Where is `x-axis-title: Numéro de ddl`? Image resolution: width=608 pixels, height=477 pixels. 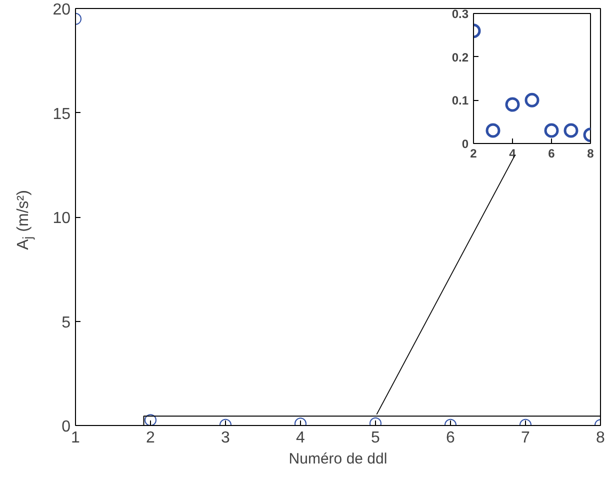
x-axis-title: Numéro de ddl is located at coordinates (338, 459).